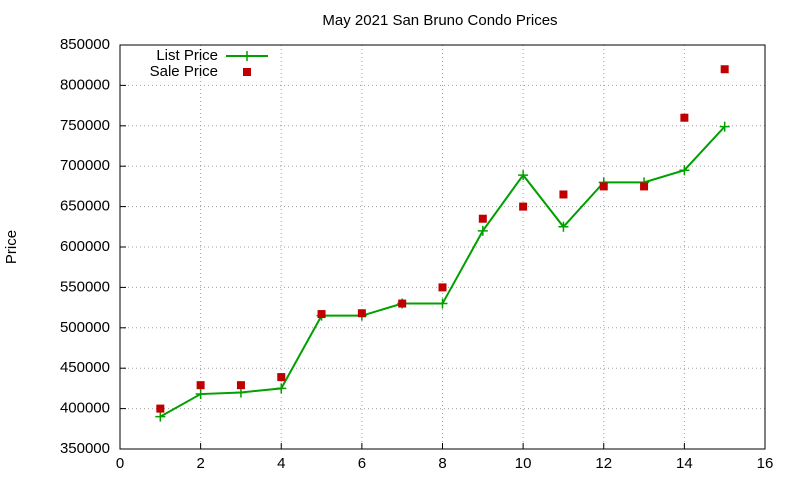 The width and height of the screenshot is (800, 480). What do you see at coordinates (200, 463) in the screenshot?
I see `x-tick-label: 2` at bounding box center [200, 463].